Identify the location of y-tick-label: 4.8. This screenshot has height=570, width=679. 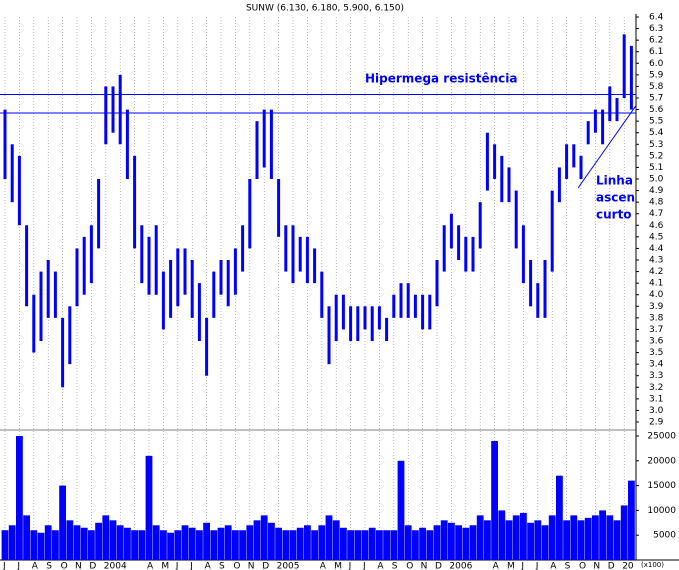
(656, 203).